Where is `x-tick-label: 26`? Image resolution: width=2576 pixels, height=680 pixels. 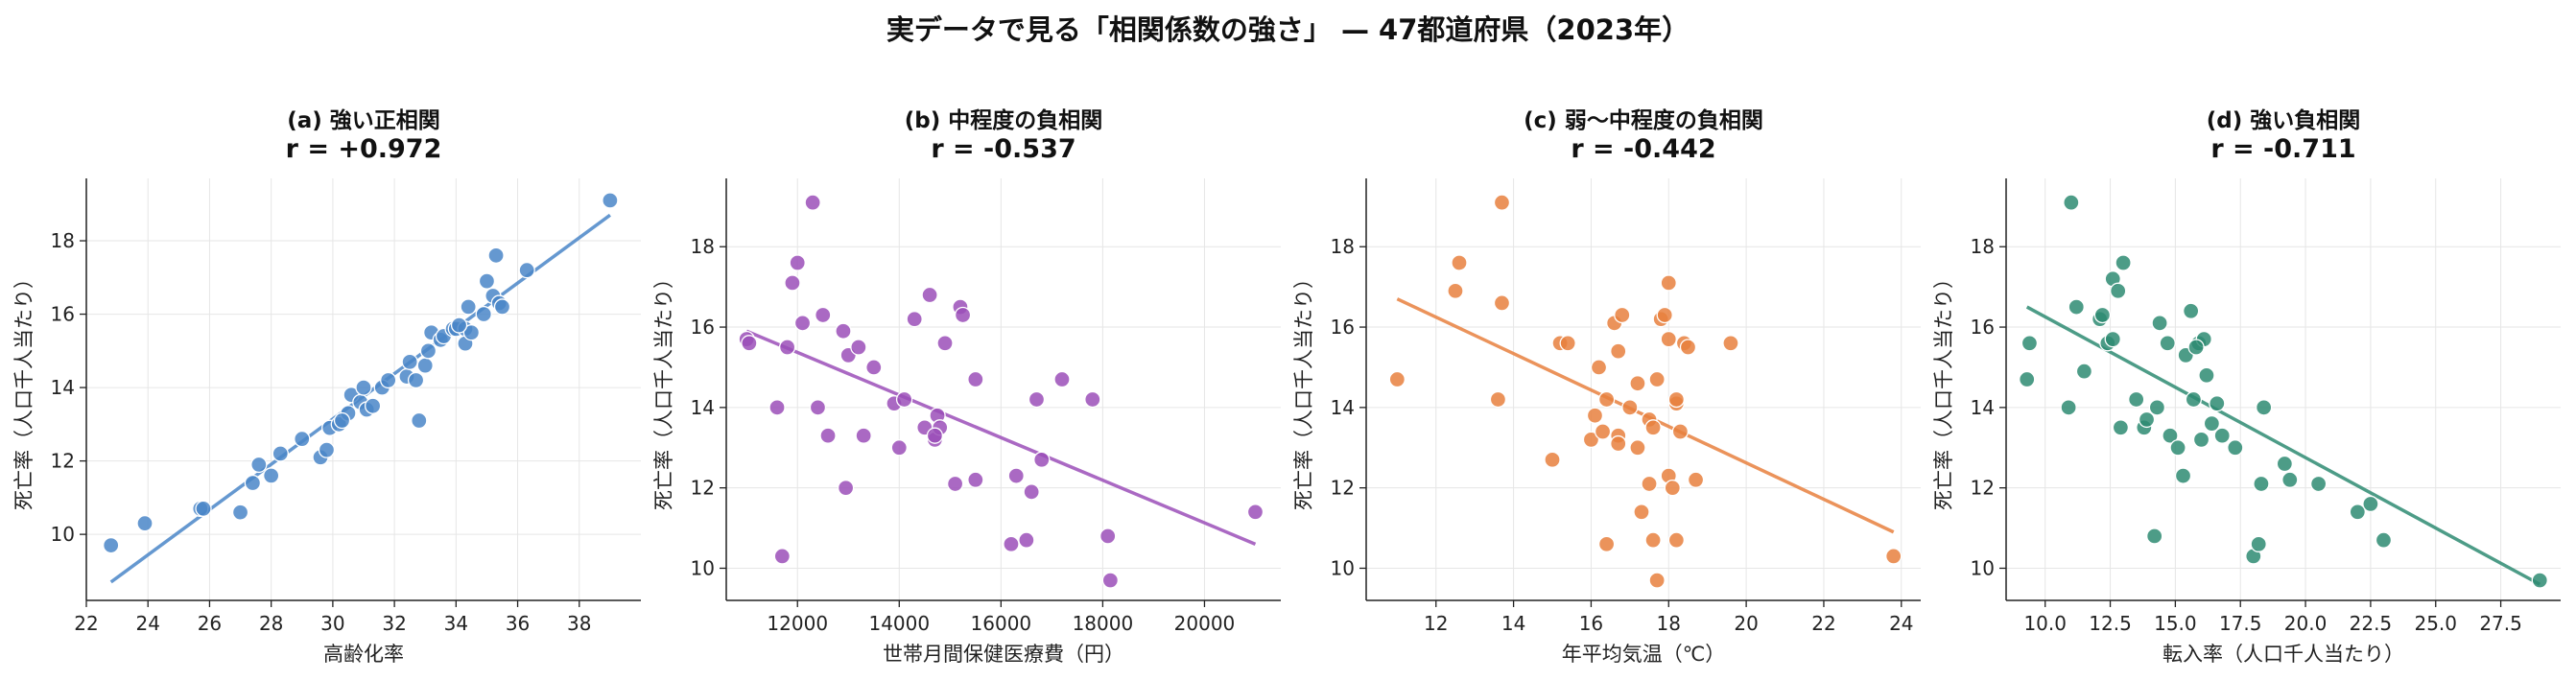 x-tick-label: 26 is located at coordinates (210, 623).